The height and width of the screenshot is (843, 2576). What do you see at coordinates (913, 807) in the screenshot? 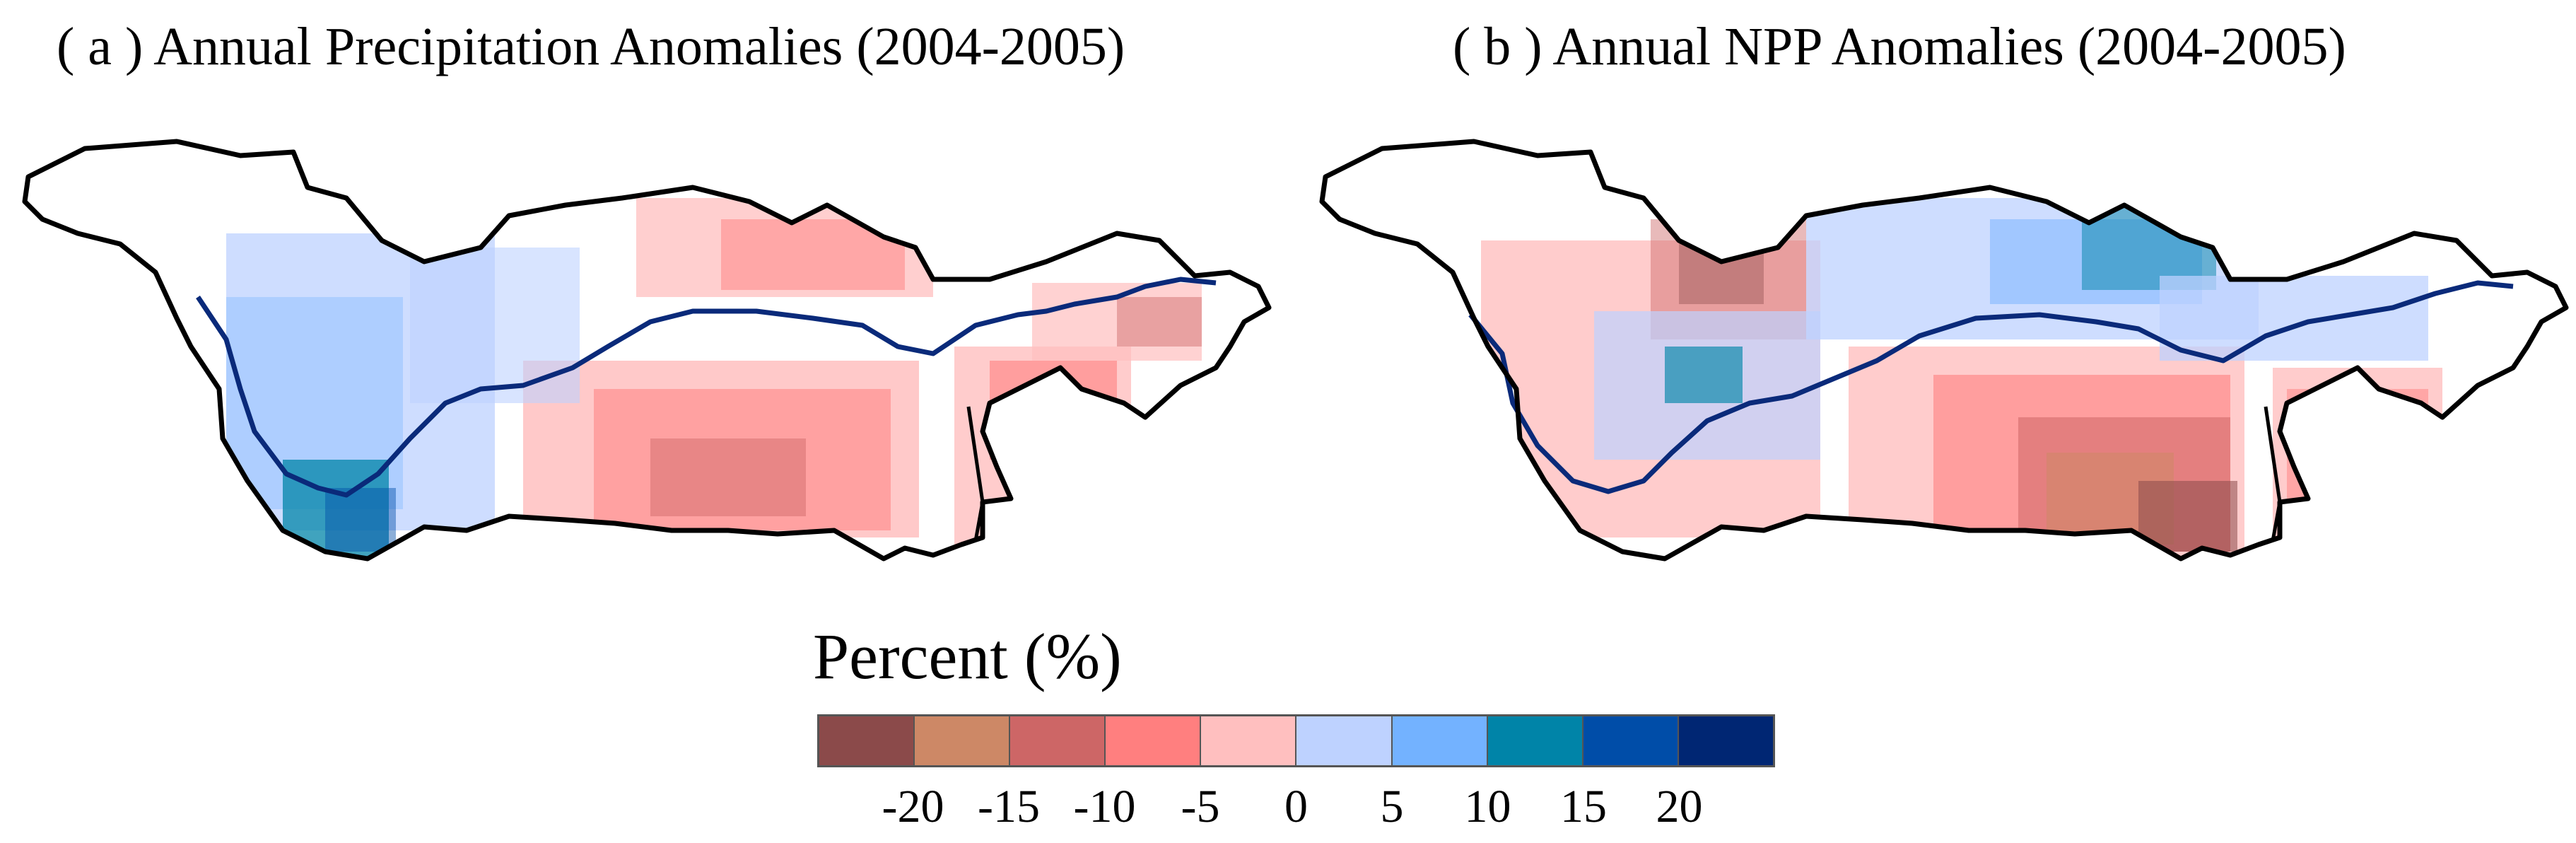
I see `legend-tick-label: -20` at bounding box center [913, 807].